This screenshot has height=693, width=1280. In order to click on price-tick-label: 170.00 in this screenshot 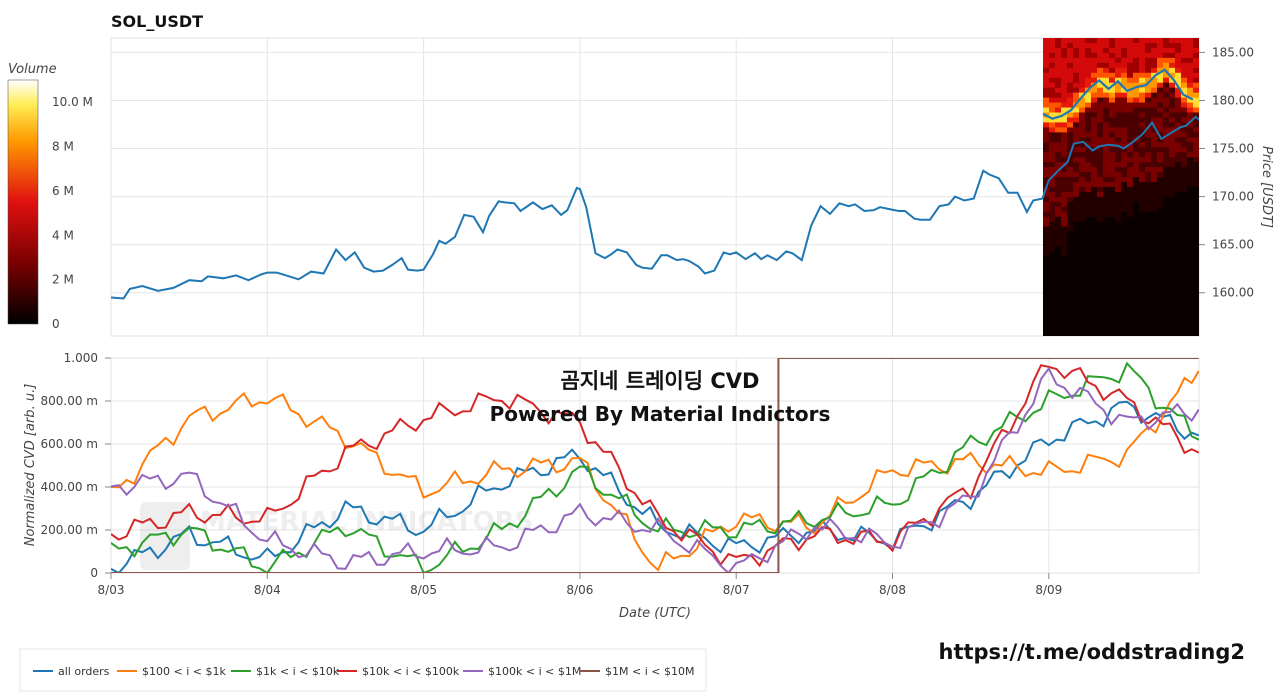, I will do `click(1233, 197)`.